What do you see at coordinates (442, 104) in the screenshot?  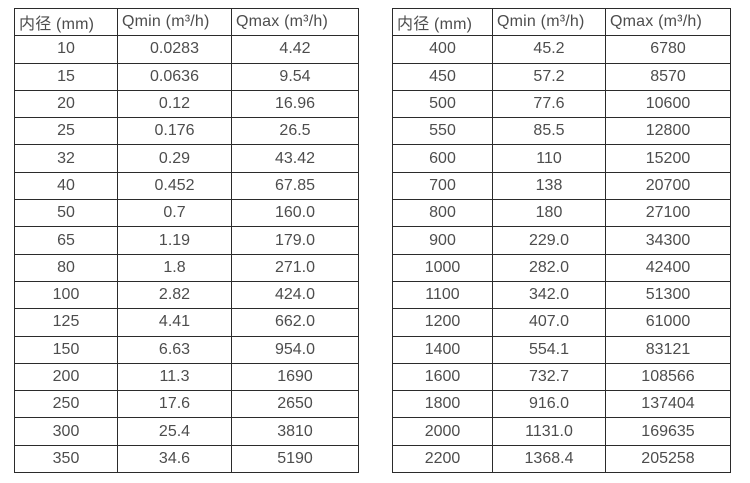 I see `table-cell: 500` at bounding box center [442, 104].